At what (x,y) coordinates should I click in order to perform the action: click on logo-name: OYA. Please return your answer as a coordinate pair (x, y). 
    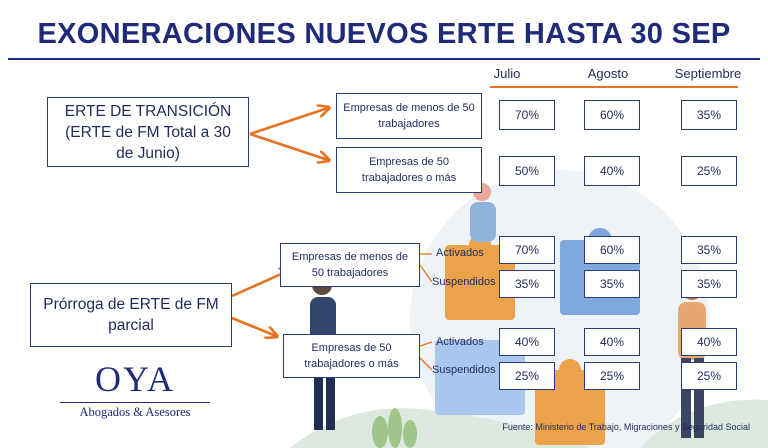
    Looking at the image, I should click on (134, 379).